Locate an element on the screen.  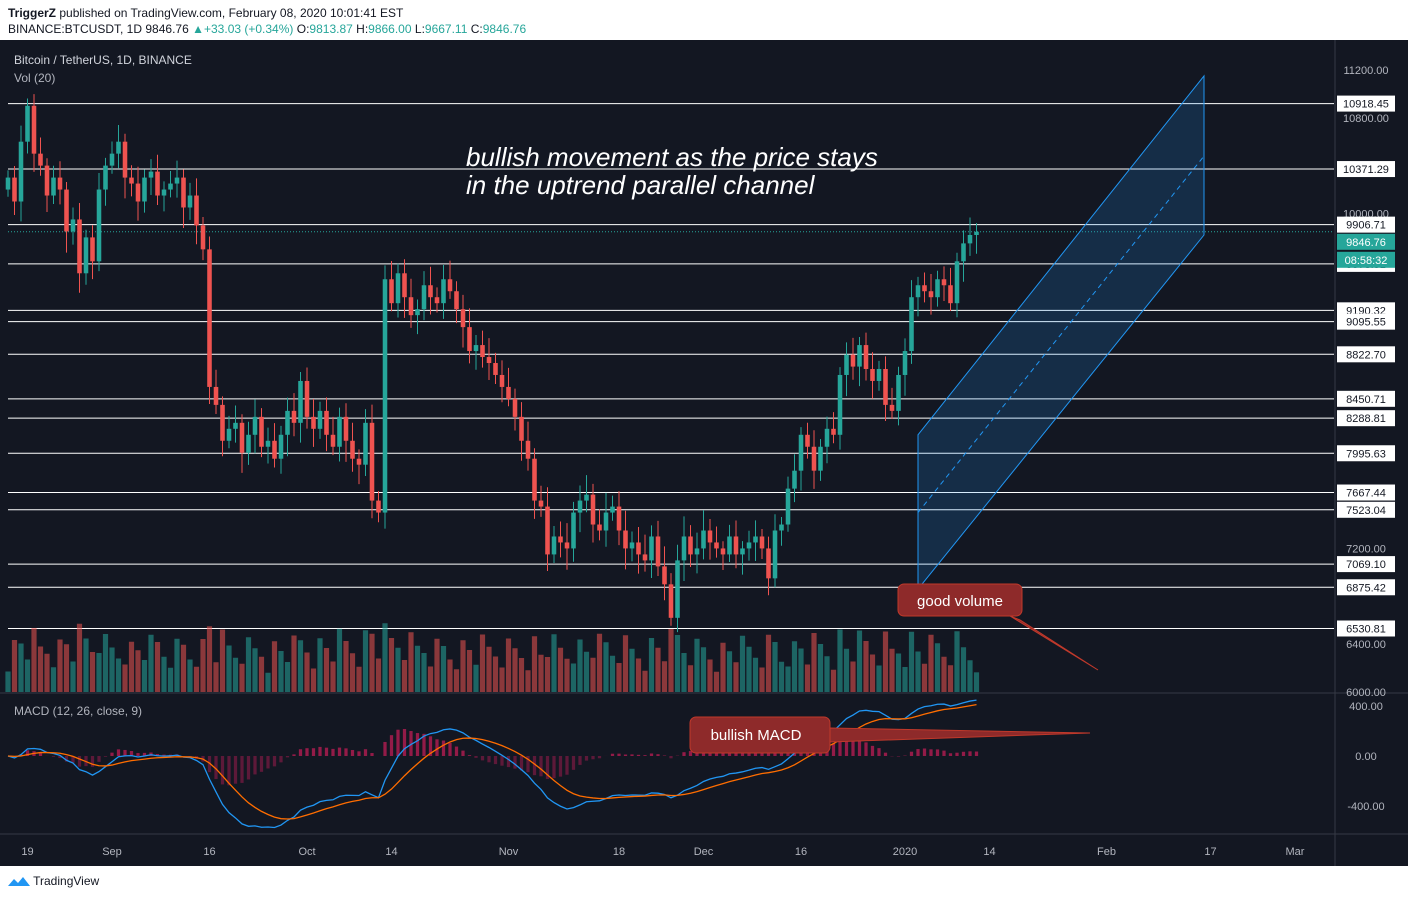
volume-bars is located at coordinates (492, 657).